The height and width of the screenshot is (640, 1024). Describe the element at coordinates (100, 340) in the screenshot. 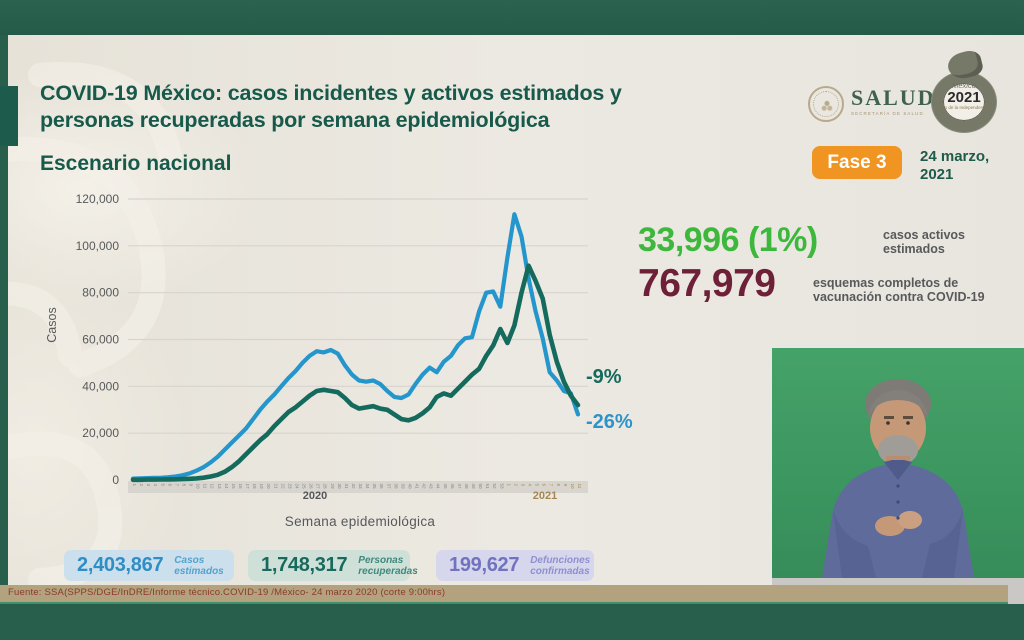

I see `svg-text: 60,000` at that location.